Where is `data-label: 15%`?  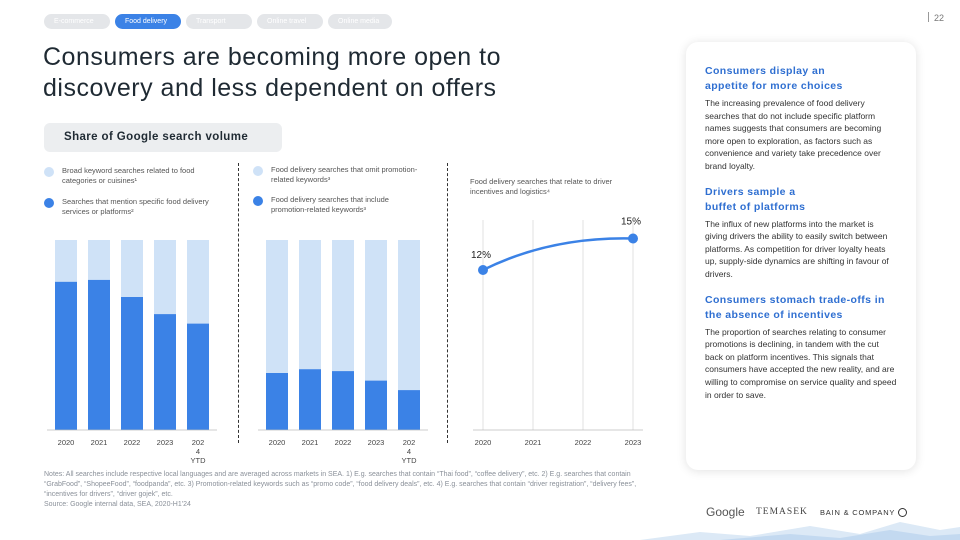 data-label: 15% is located at coordinates (631, 222).